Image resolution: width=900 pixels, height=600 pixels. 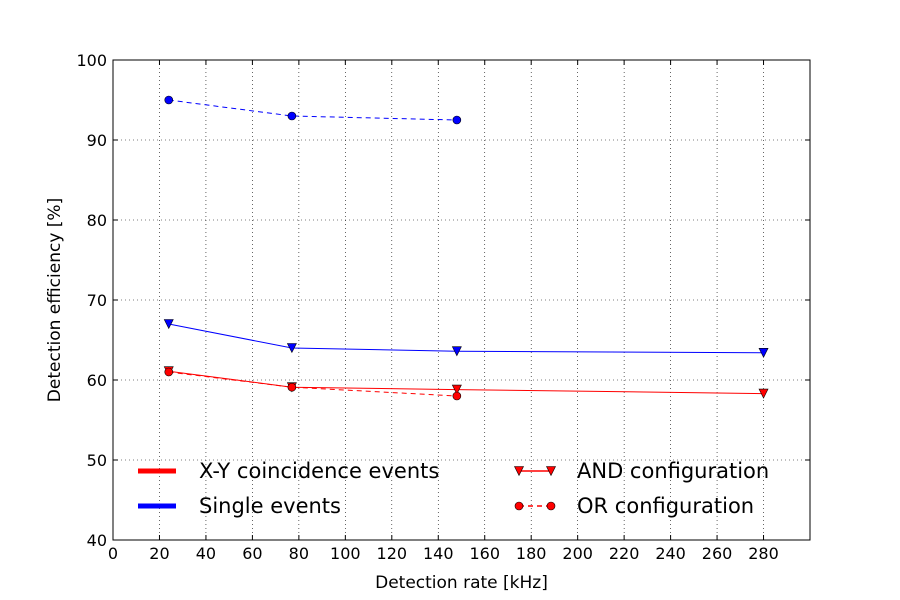 What do you see at coordinates (577, 553) in the screenshot?
I see `x-tick-label: 200` at bounding box center [577, 553].